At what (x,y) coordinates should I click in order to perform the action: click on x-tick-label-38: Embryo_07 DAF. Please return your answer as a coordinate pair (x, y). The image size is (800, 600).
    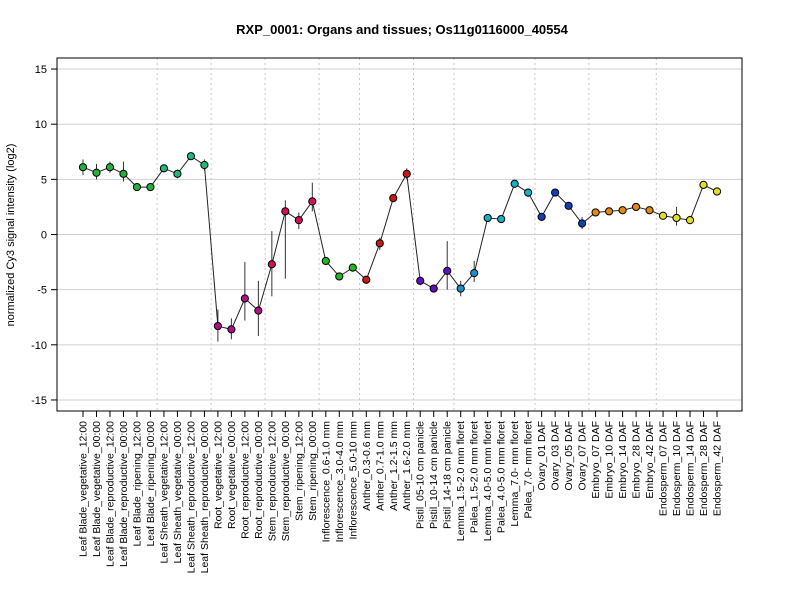
    Looking at the image, I should click on (596, 460).